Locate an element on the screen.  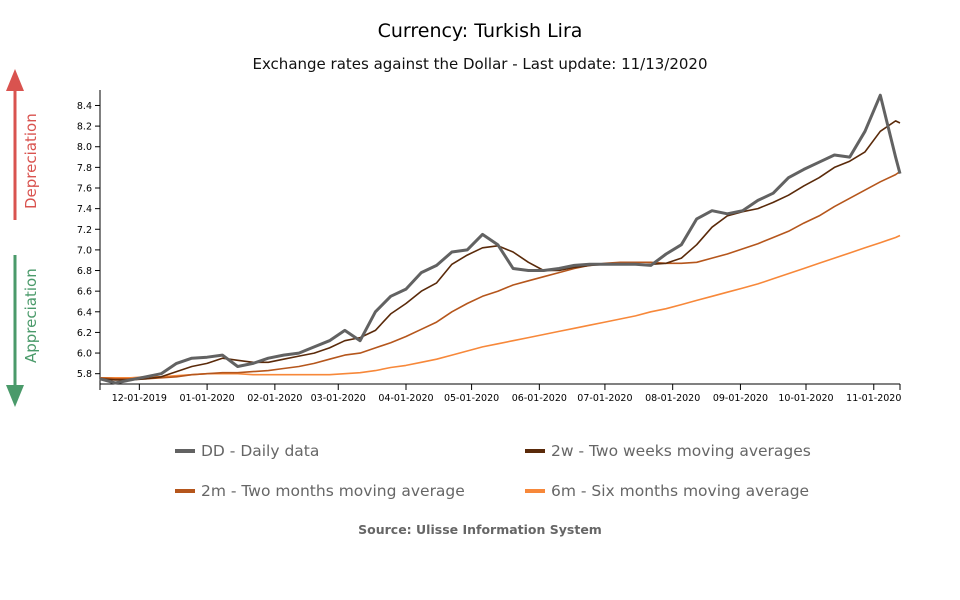
x-tick: 01-01-2020 is located at coordinates (207, 394).